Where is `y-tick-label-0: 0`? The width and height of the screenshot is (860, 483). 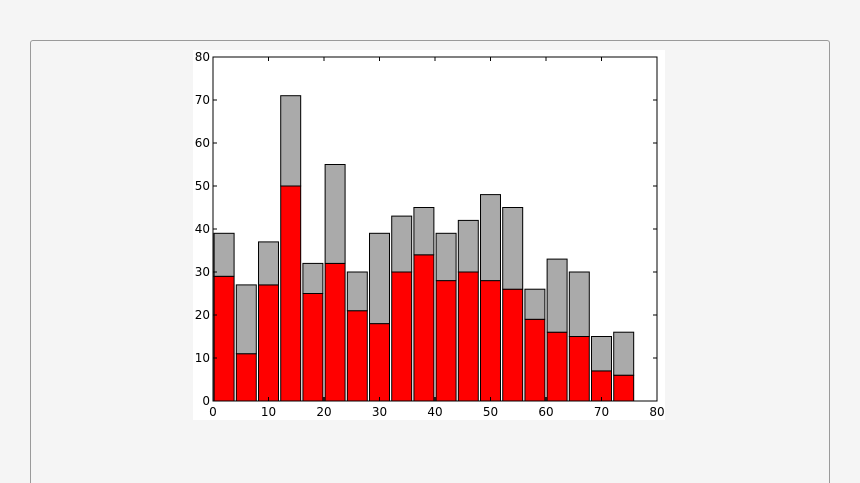
y-tick-label-0: 0 is located at coordinates (206, 401).